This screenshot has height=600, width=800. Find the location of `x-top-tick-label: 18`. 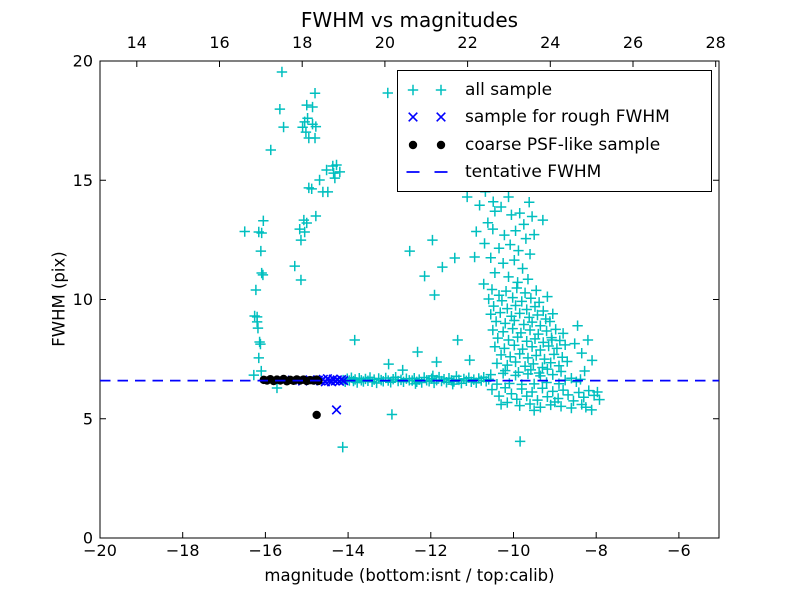

x-top-tick-label: 18 is located at coordinates (302, 42).